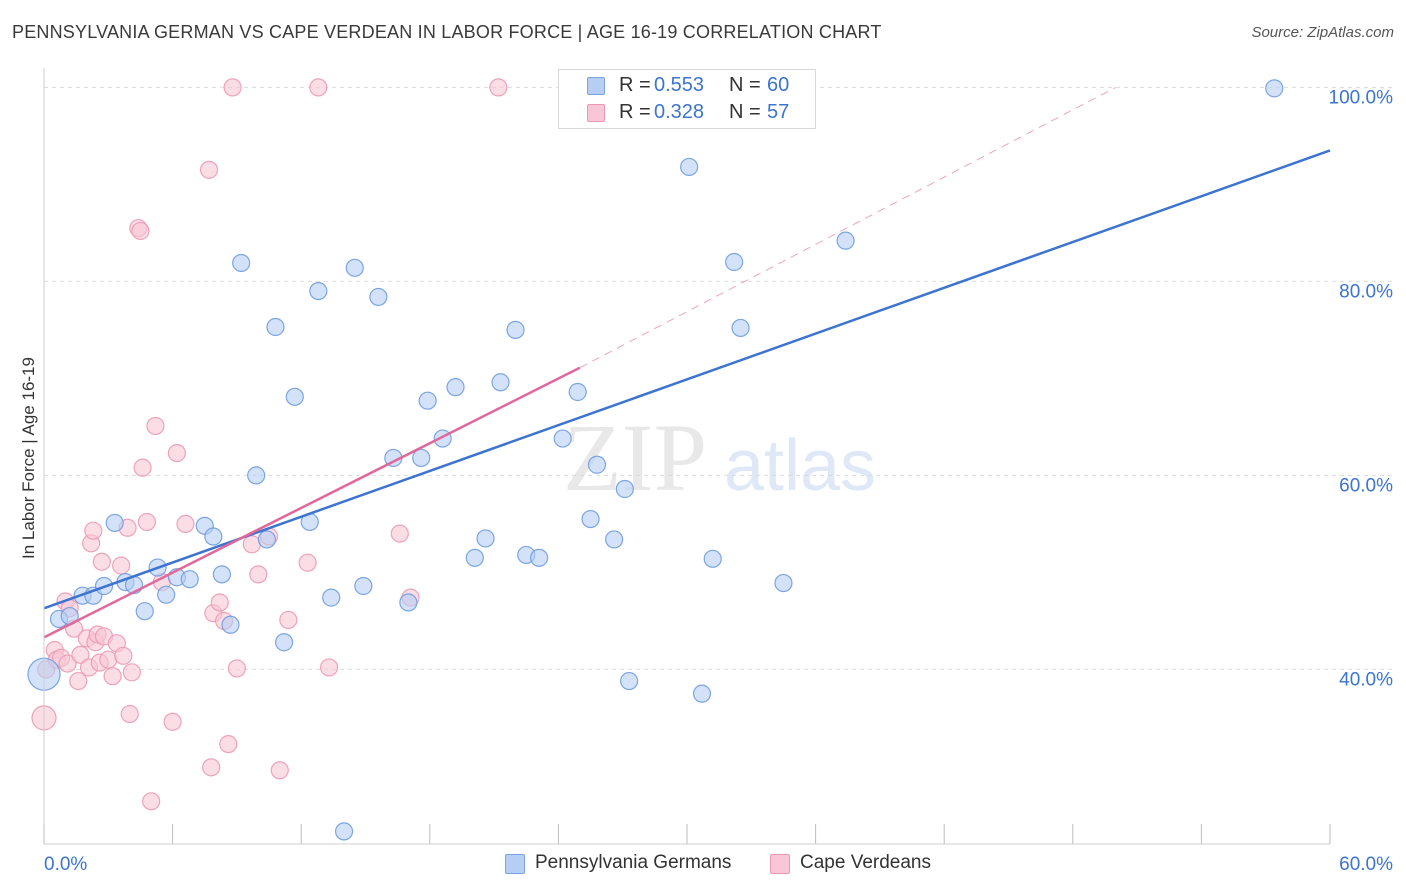  I want to click on legend-r-value: 0.328, so click(679, 112).